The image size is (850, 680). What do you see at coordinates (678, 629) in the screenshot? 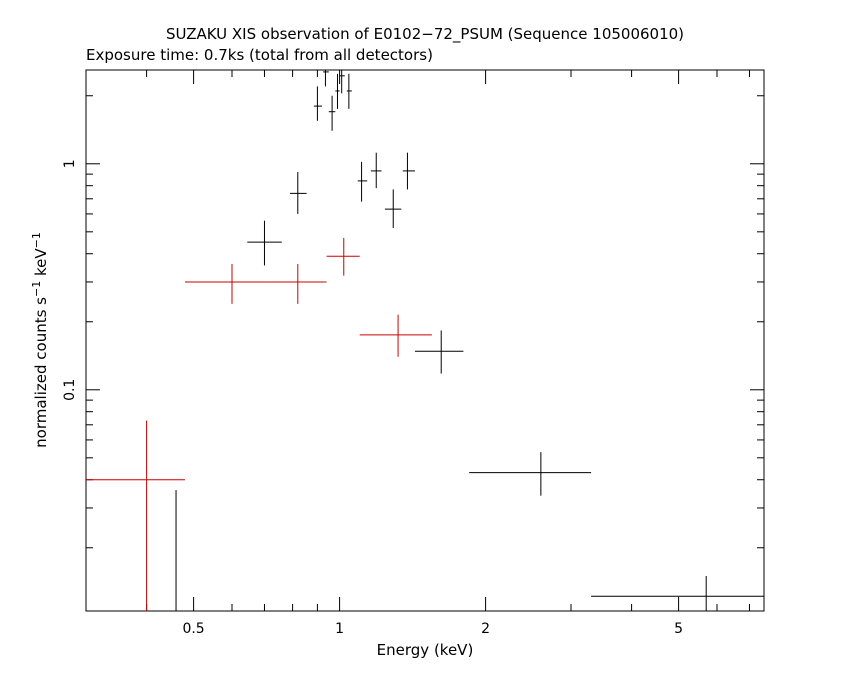
I see `x-tick-label: 5` at bounding box center [678, 629].